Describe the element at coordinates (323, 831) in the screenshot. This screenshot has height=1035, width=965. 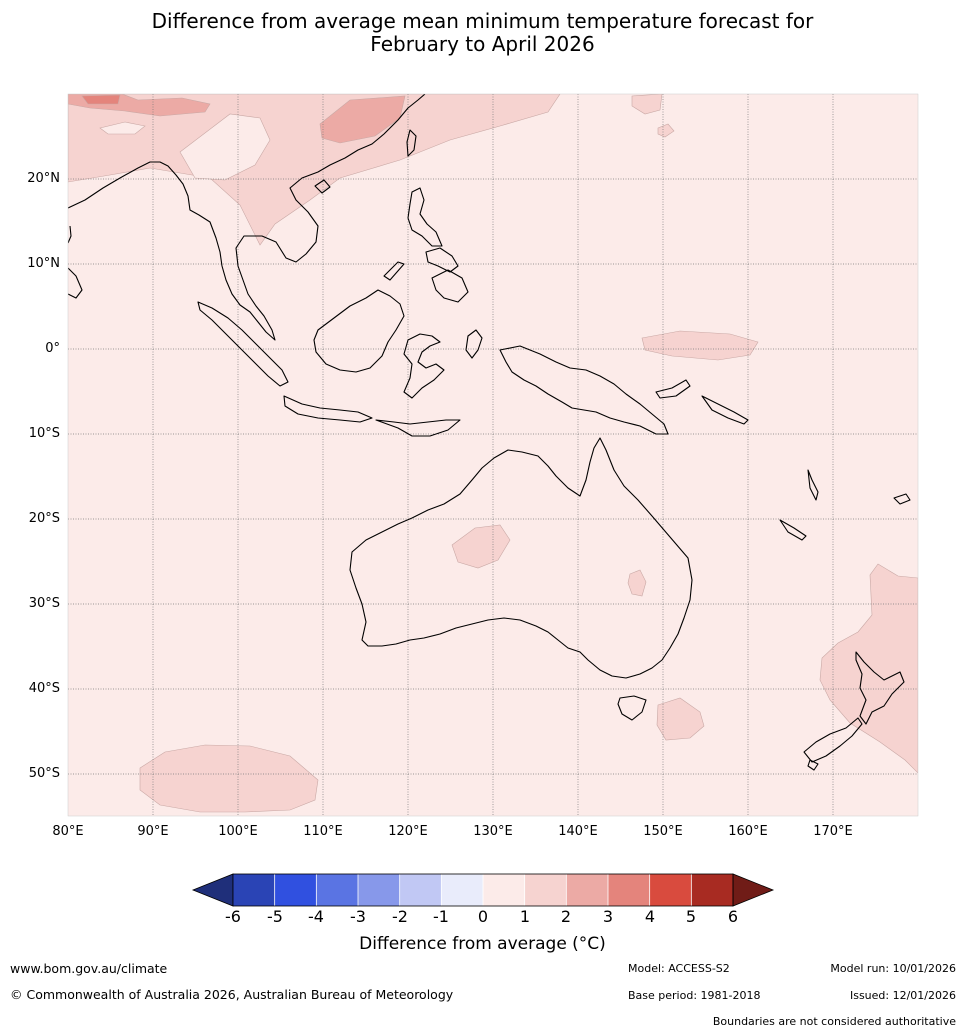
I see `lon-label-110e: 110°E` at that location.